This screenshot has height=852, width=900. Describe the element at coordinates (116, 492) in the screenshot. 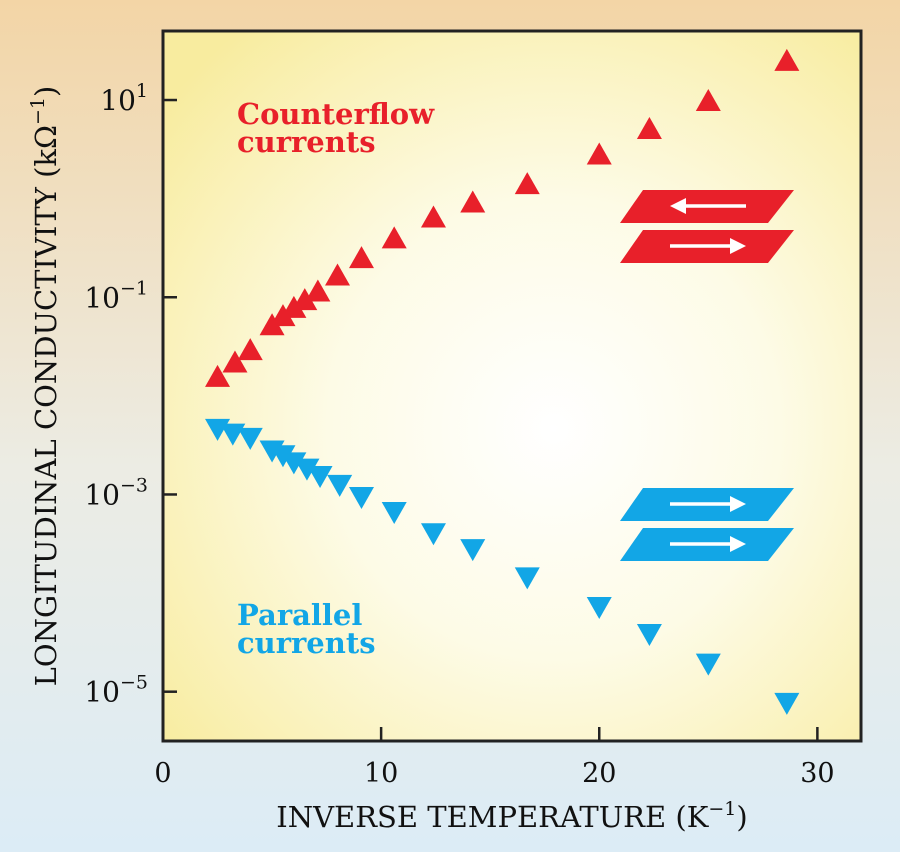

I see `y-tick-label: 10⁻³` at that location.